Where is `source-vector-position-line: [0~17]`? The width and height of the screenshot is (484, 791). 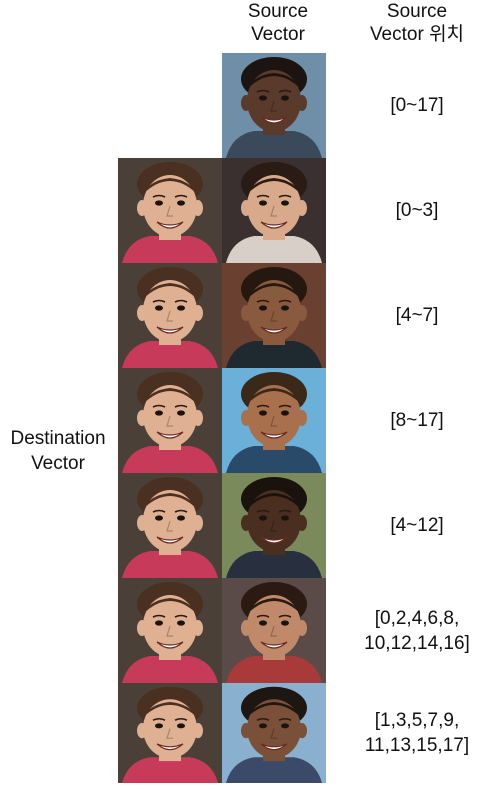 source-vector-position-line: [0~17] is located at coordinates (417, 105).